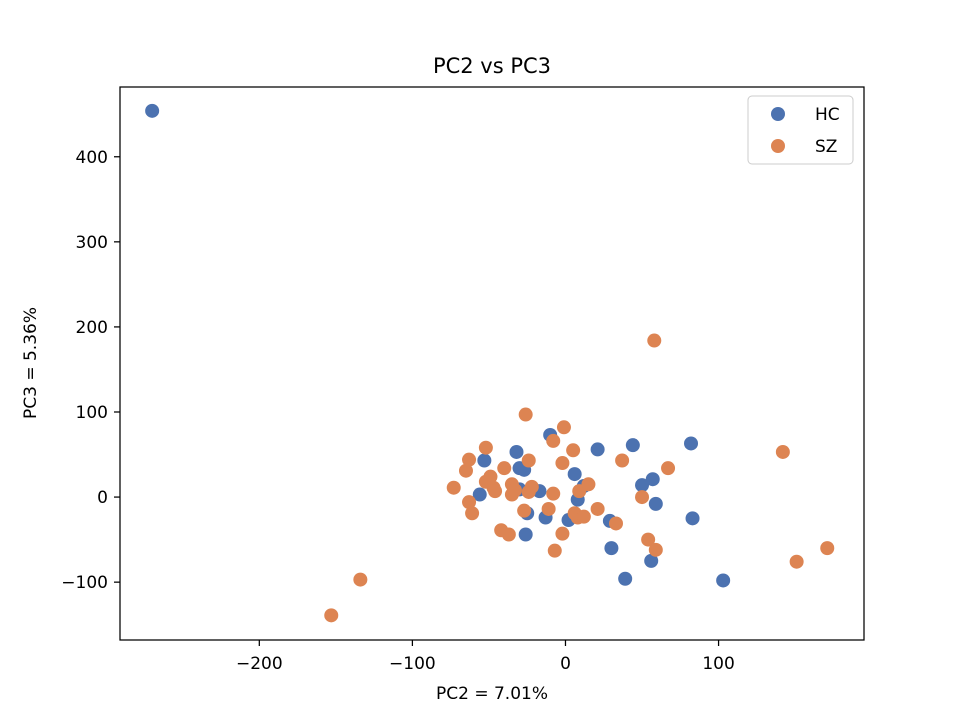 This screenshot has width=960, height=724. What do you see at coordinates (412, 664) in the screenshot?
I see `x-tick-label: −100` at bounding box center [412, 664].